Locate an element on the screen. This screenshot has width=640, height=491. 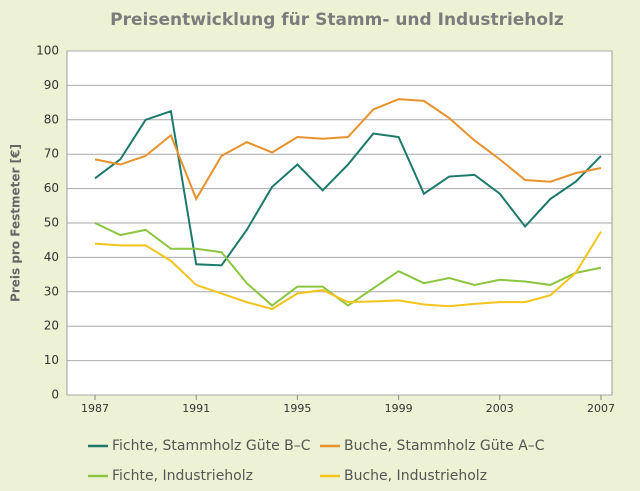
x-tick-label: 1999 is located at coordinates (399, 408).